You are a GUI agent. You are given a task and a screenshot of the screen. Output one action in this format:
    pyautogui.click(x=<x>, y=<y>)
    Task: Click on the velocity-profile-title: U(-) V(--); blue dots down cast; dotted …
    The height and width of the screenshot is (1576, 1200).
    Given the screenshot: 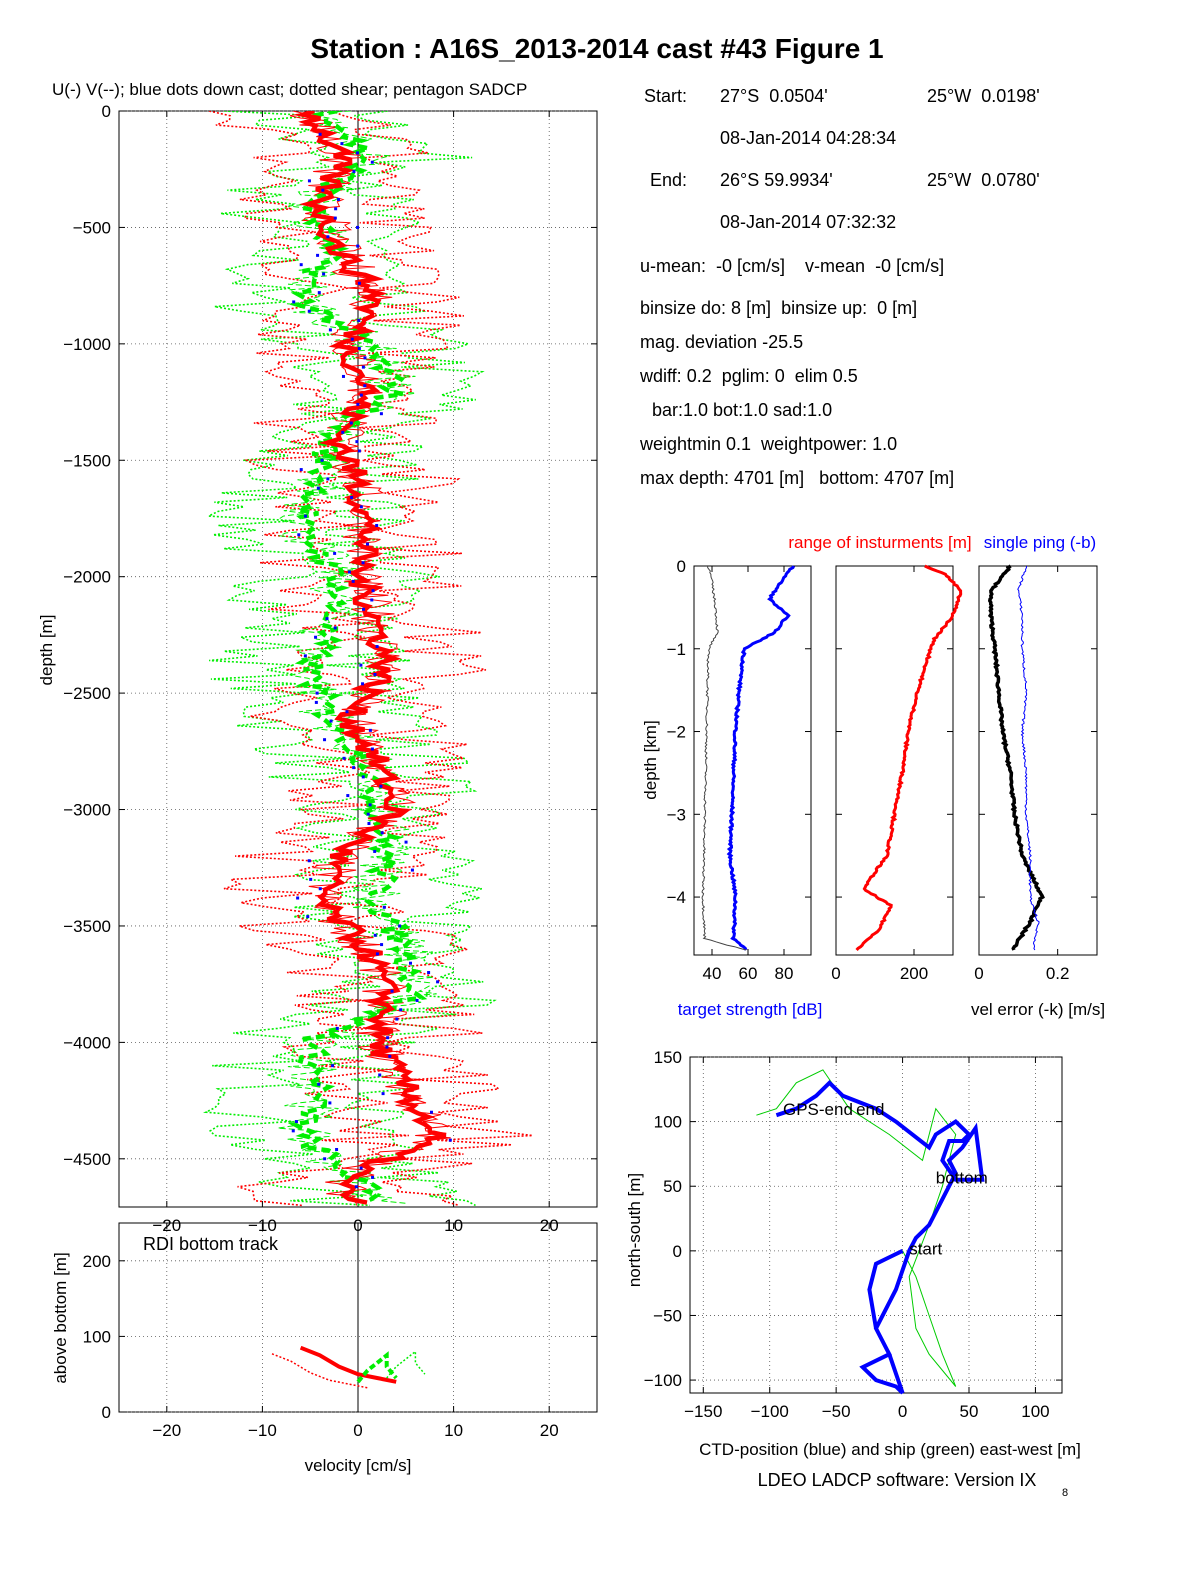 What is the action you would take?
    pyautogui.click(x=289, y=89)
    